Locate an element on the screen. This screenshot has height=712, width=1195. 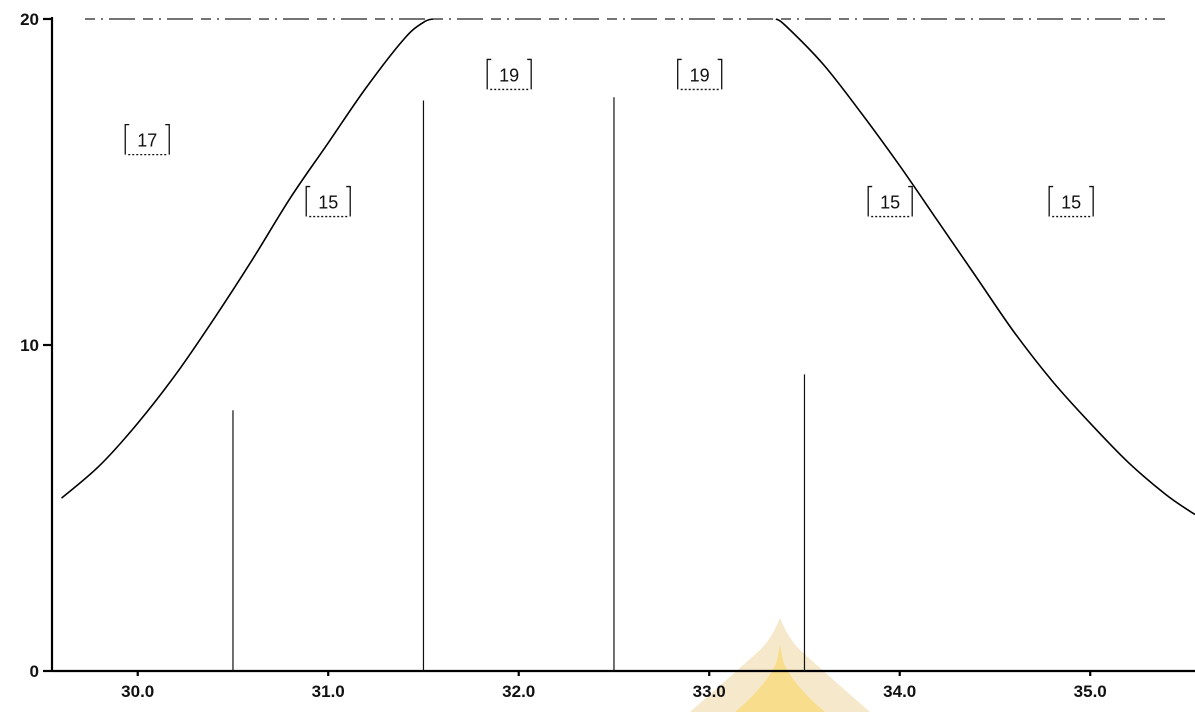
x-tick-label: 32.0 is located at coordinates (518, 691).